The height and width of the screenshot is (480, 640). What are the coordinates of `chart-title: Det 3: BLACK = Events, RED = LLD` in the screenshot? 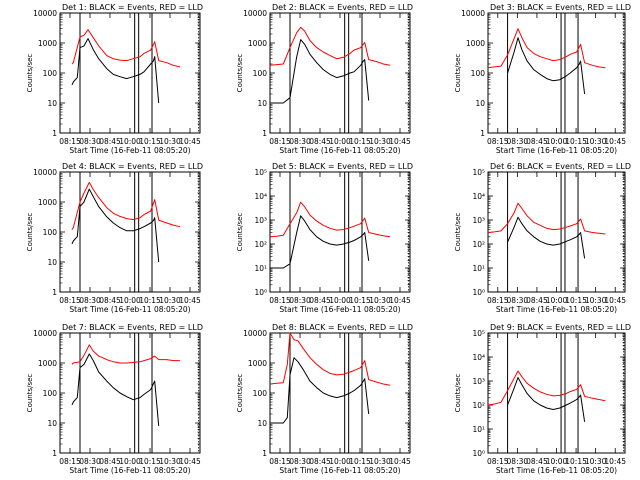 It's located at (560, 7).